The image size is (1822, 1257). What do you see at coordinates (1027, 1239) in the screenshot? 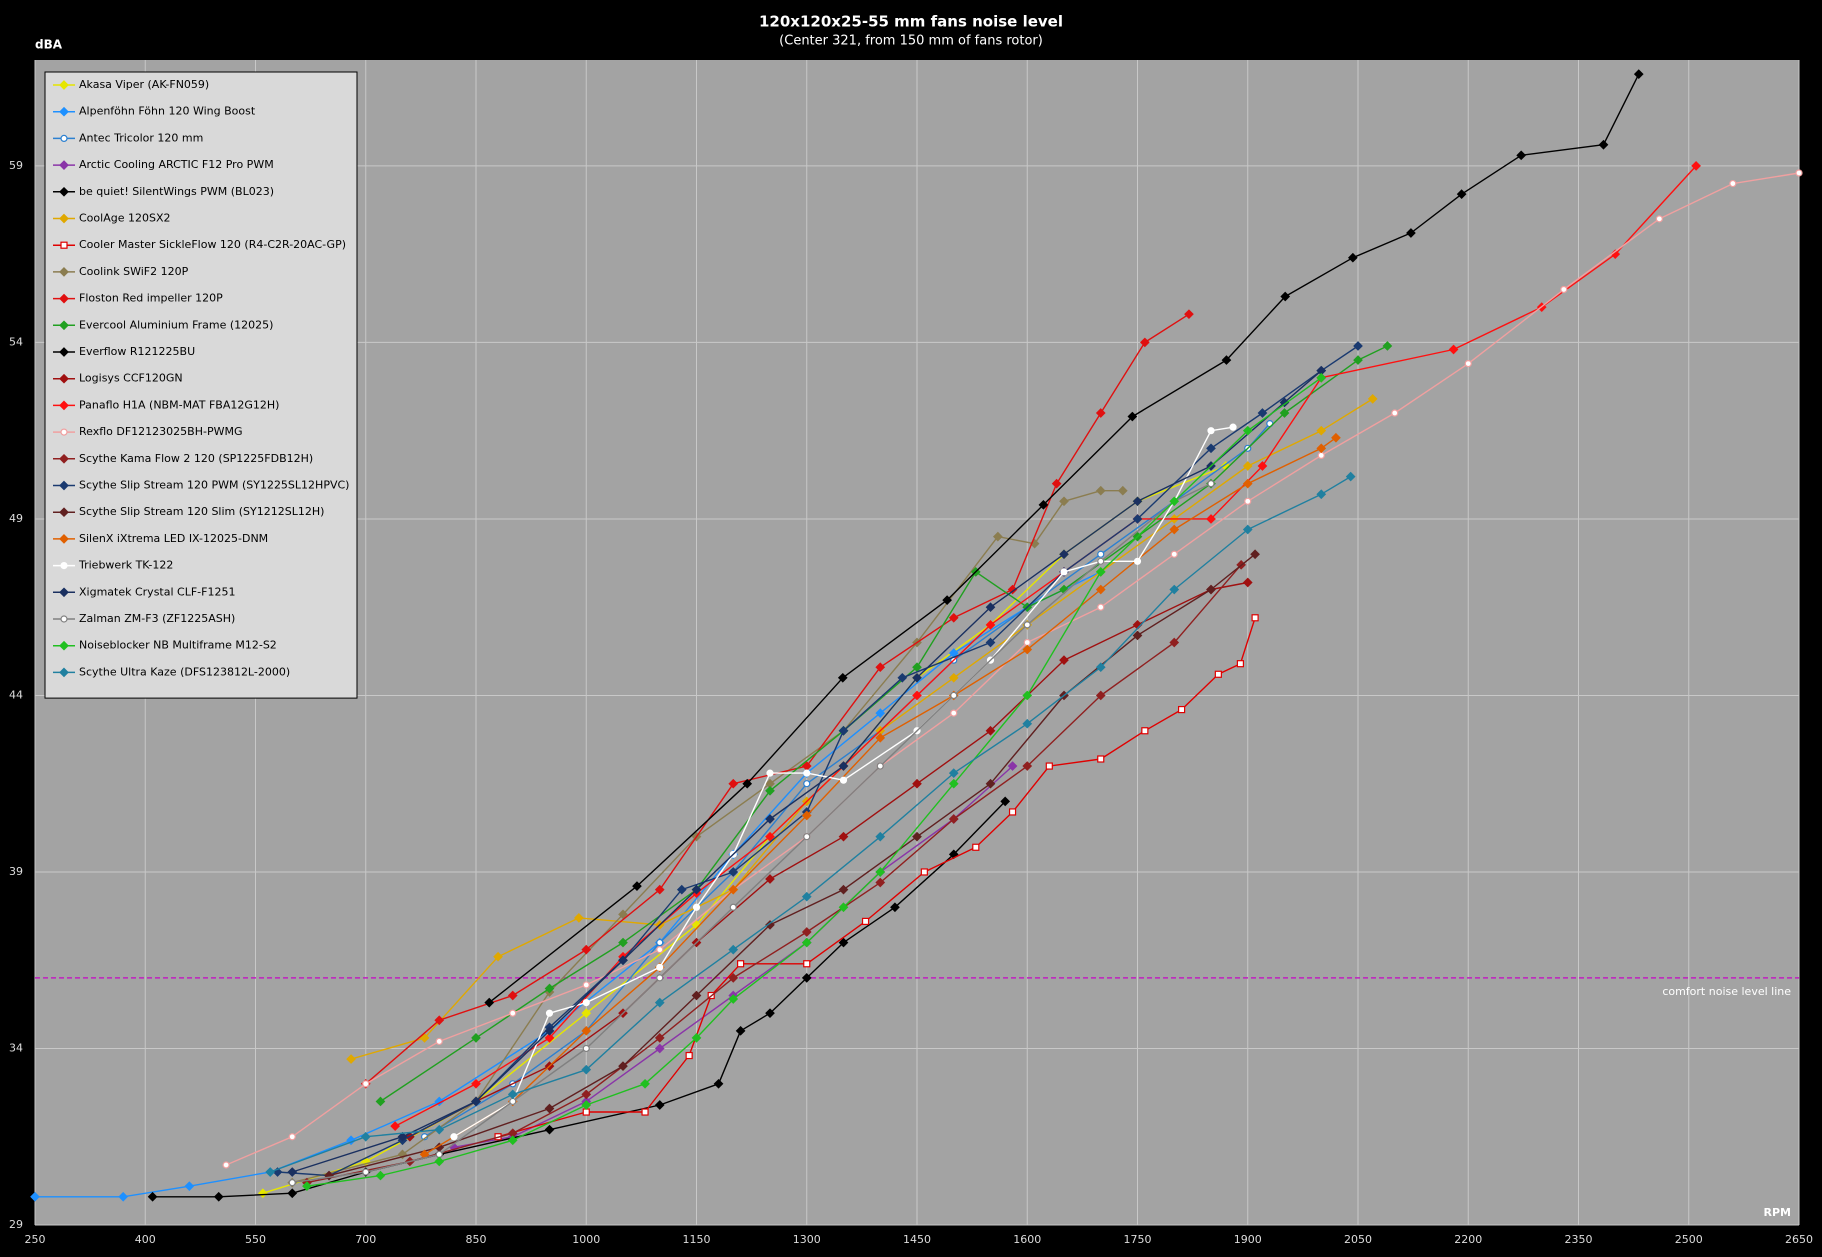
I see `x-tick-label: 1600` at bounding box center [1027, 1239].